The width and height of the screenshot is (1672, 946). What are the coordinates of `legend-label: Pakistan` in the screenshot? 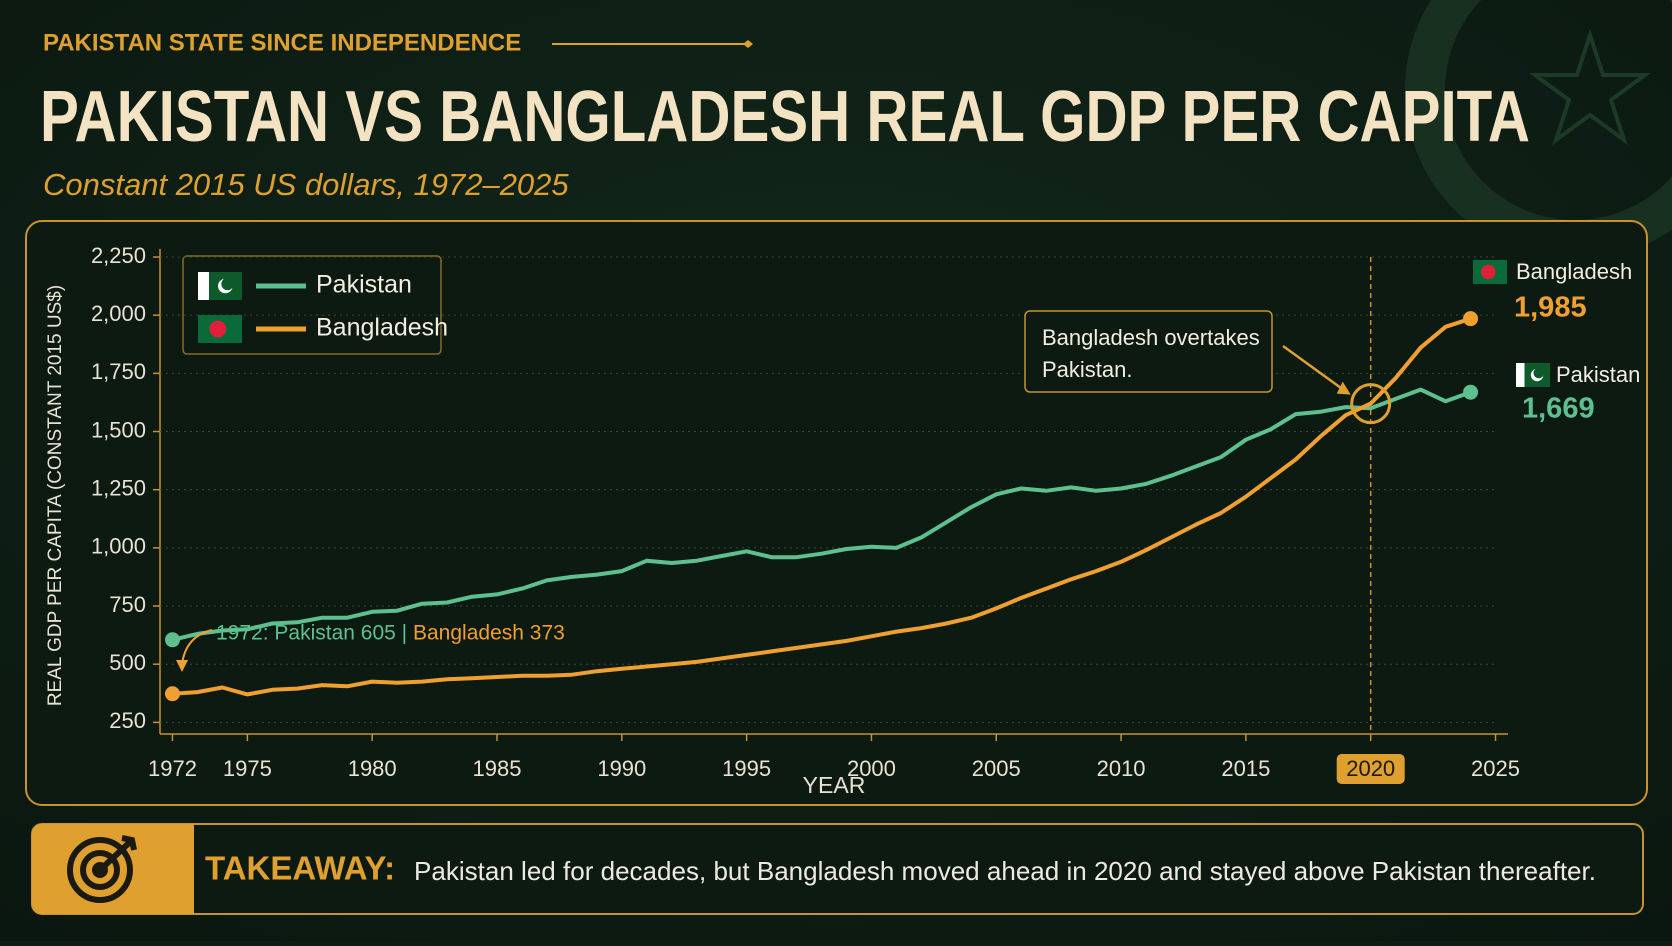 It's located at (364, 285).